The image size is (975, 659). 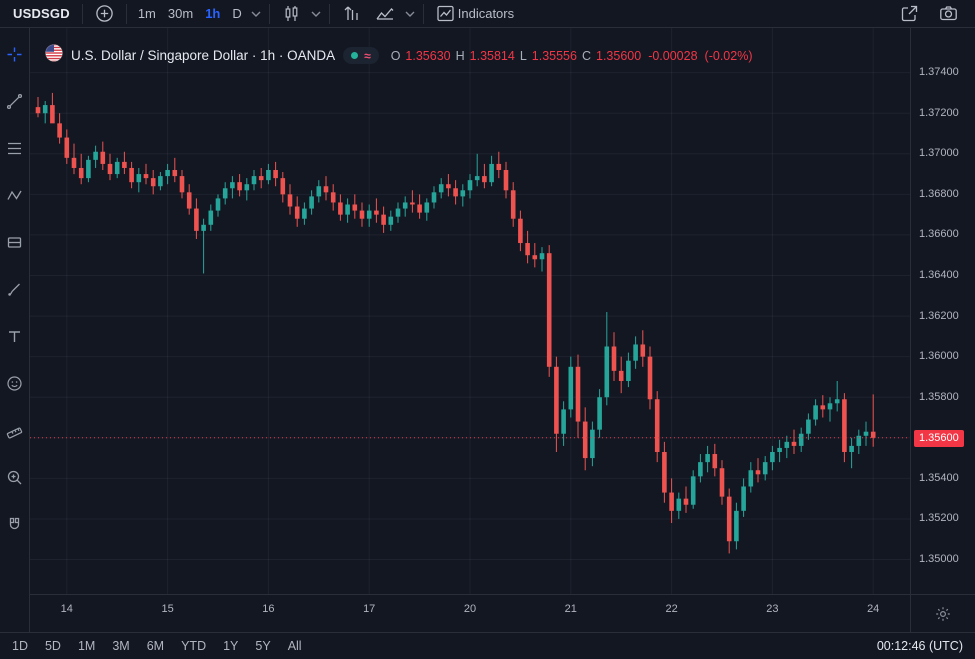 I want to click on range-5d-button: 5D, so click(x=52, y=646).